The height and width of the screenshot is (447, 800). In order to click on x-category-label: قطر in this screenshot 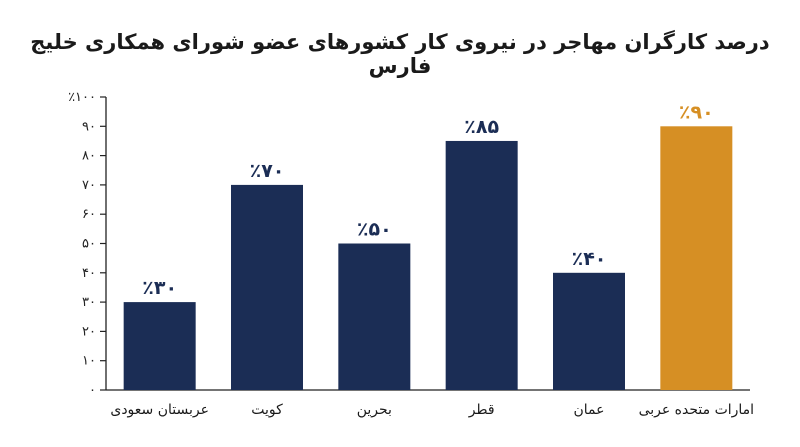, I will do `click(481, 410)`.